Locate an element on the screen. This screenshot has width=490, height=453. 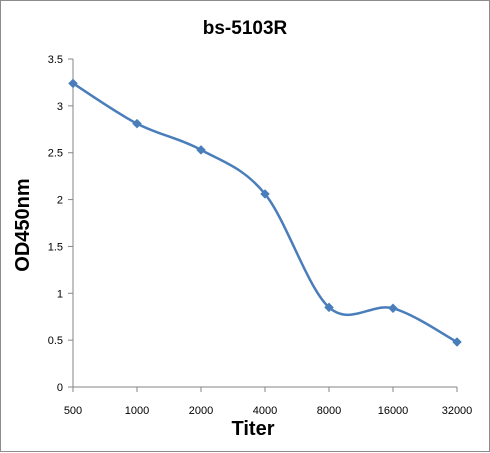
x-axis-label: Titer is located at coordinates (253, 429).